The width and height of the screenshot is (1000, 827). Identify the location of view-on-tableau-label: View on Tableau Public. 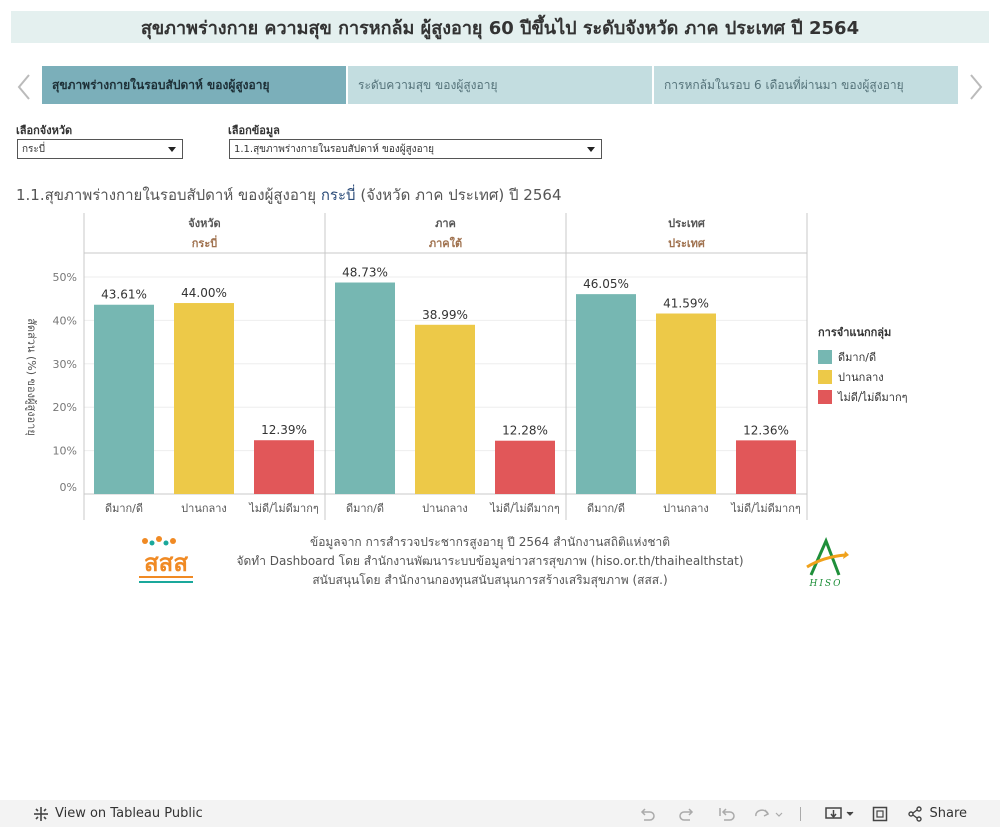
(129, 813).